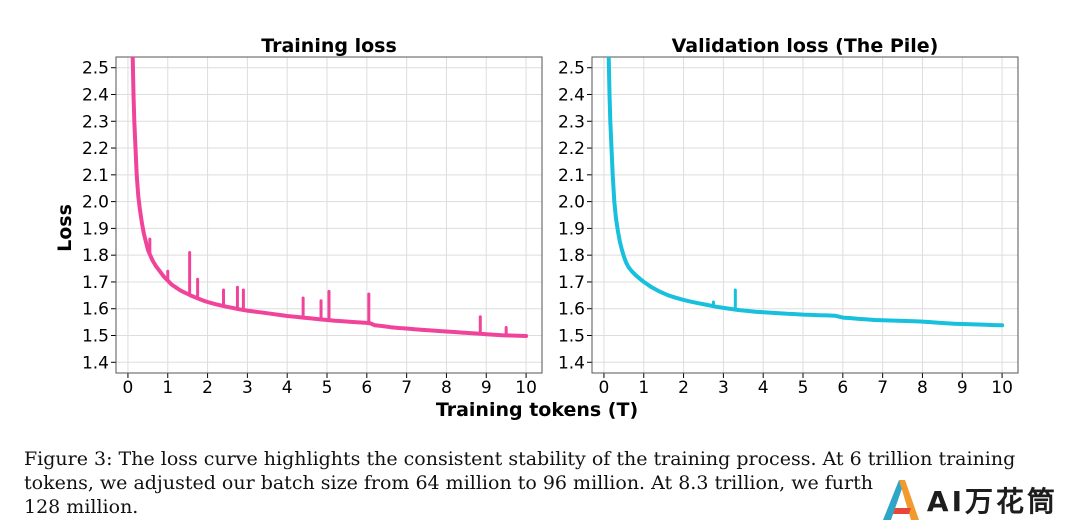 The width and height of the screenshot is (1080, 532). I want to click on validation-x-tick-label: 4, so click(763, 388).